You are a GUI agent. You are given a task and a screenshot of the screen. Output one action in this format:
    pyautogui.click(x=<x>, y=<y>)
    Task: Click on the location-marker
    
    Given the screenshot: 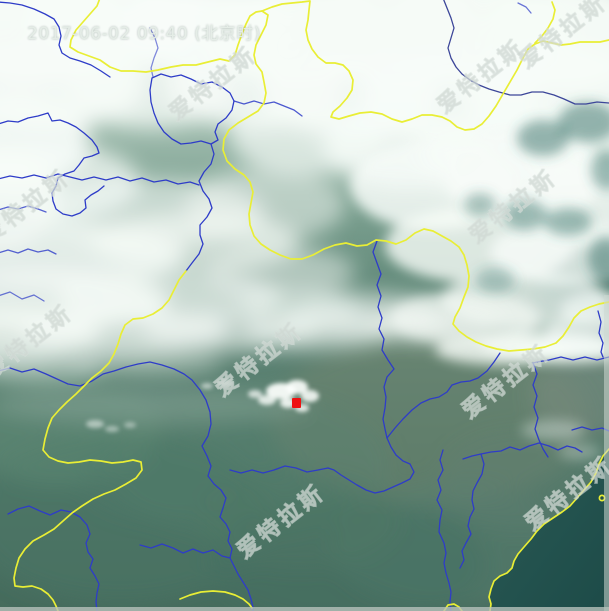 What is the action you would take?
    pyautogui.click(x=296, y=403)
    